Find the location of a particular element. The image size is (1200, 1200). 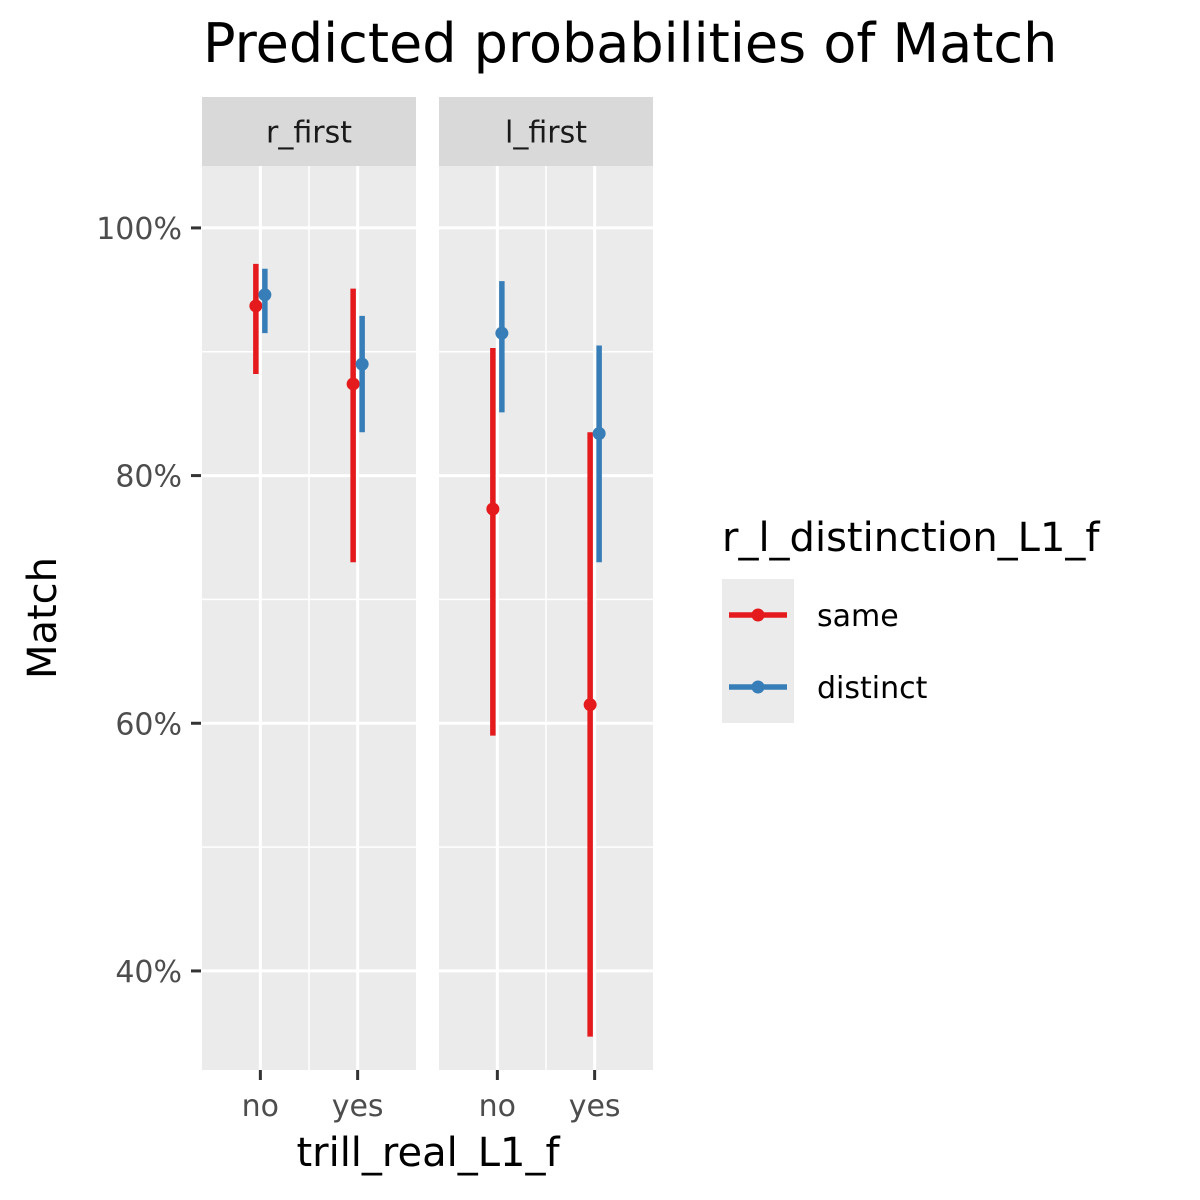

y-tick-label: 40% is located at coordinates (148, 972).